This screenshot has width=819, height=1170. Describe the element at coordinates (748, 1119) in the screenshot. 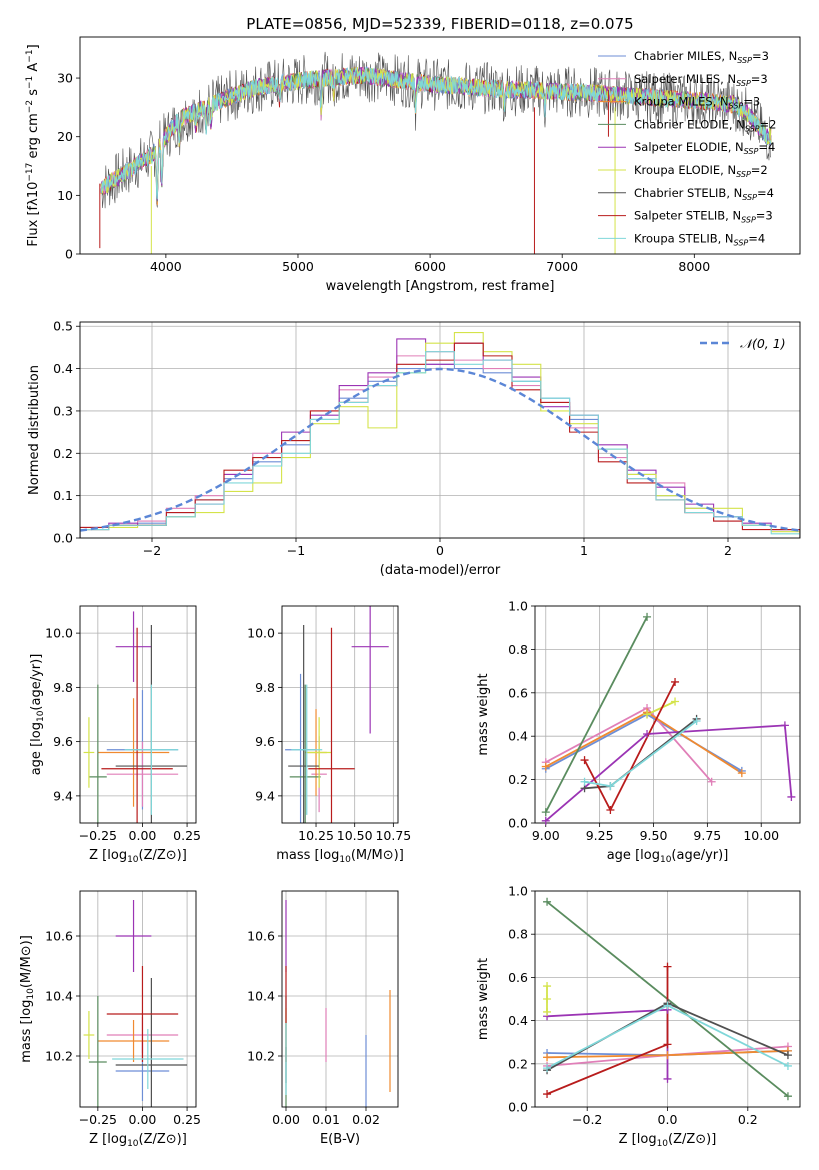

I see `x-tick-label: 0.2` at that location.